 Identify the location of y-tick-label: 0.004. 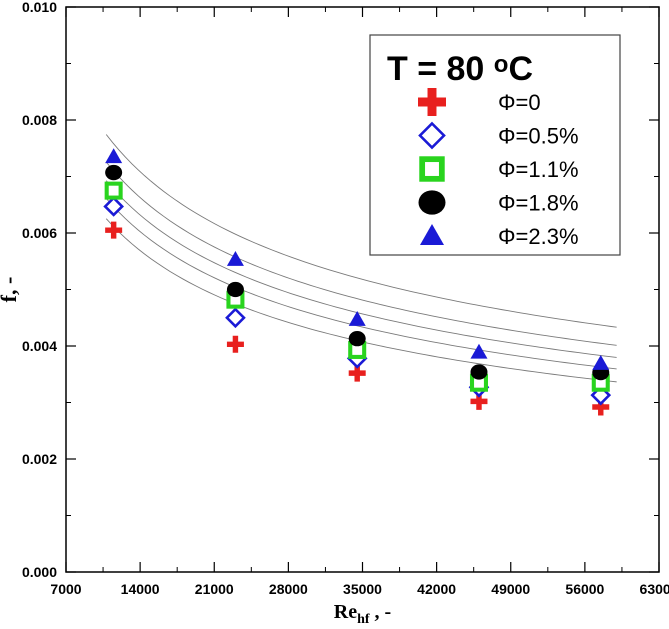
(39, 346).